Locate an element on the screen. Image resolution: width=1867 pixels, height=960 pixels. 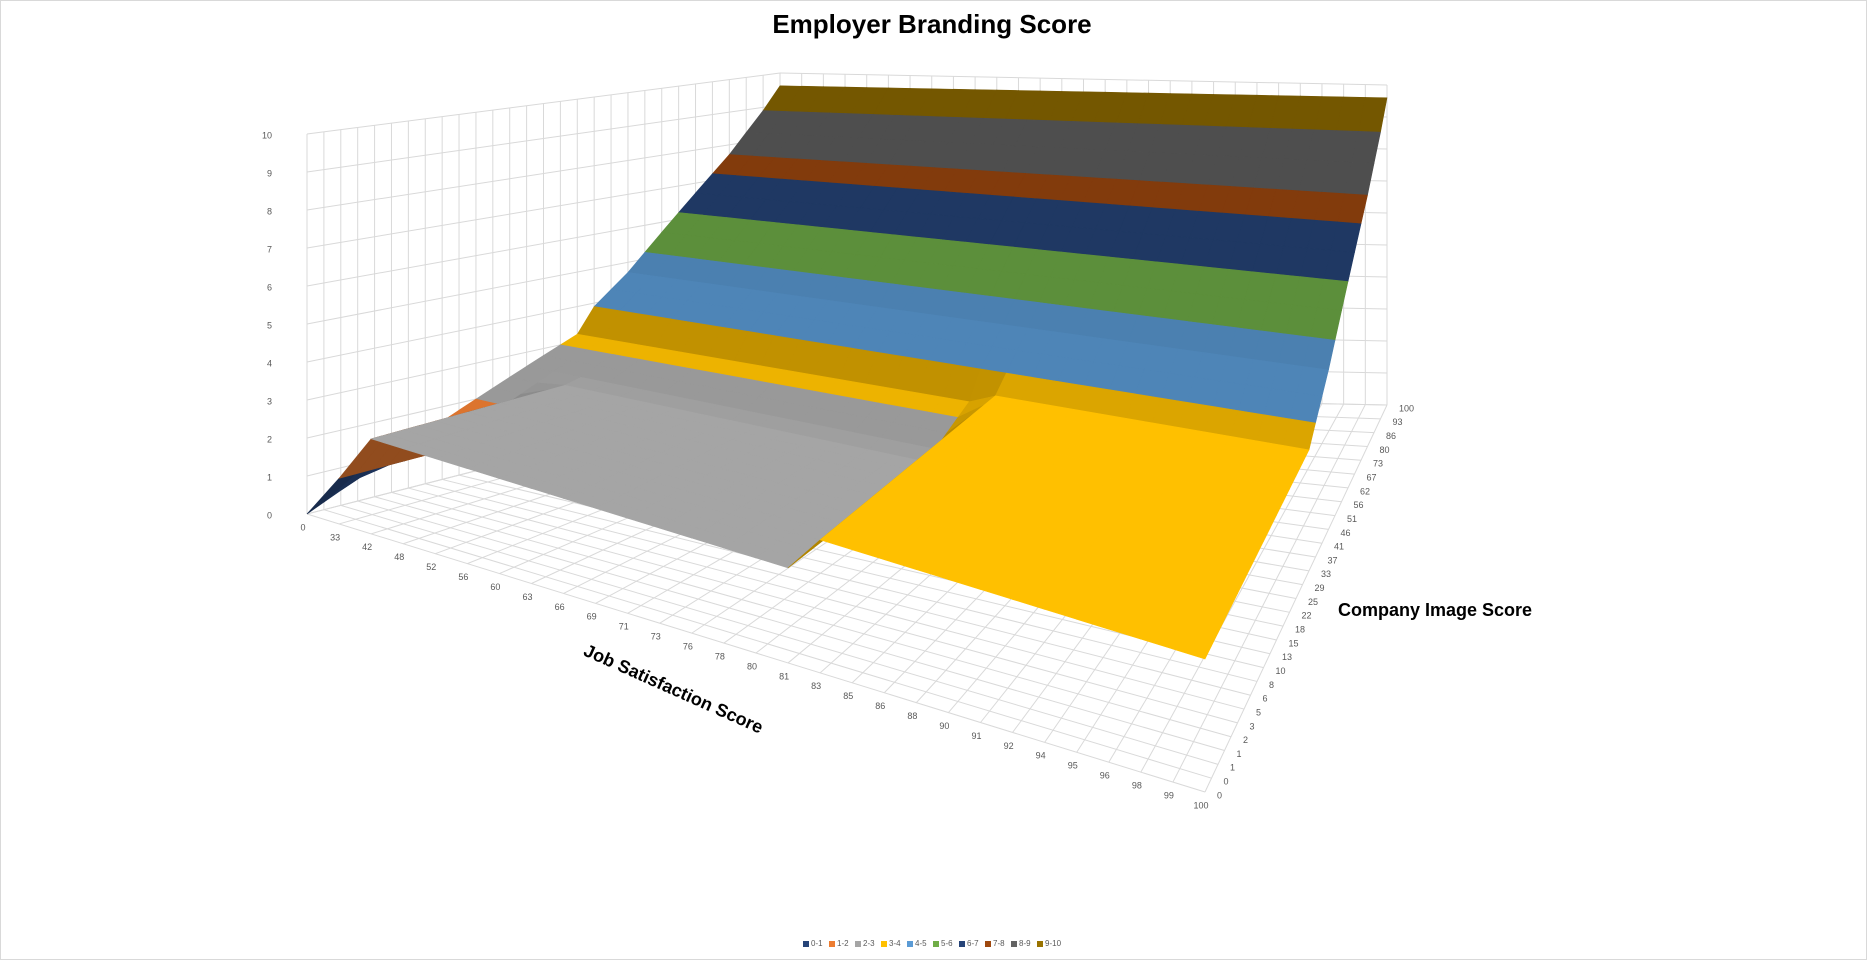
depth-tick-label: 15 is located at coordinates (1294, 643).